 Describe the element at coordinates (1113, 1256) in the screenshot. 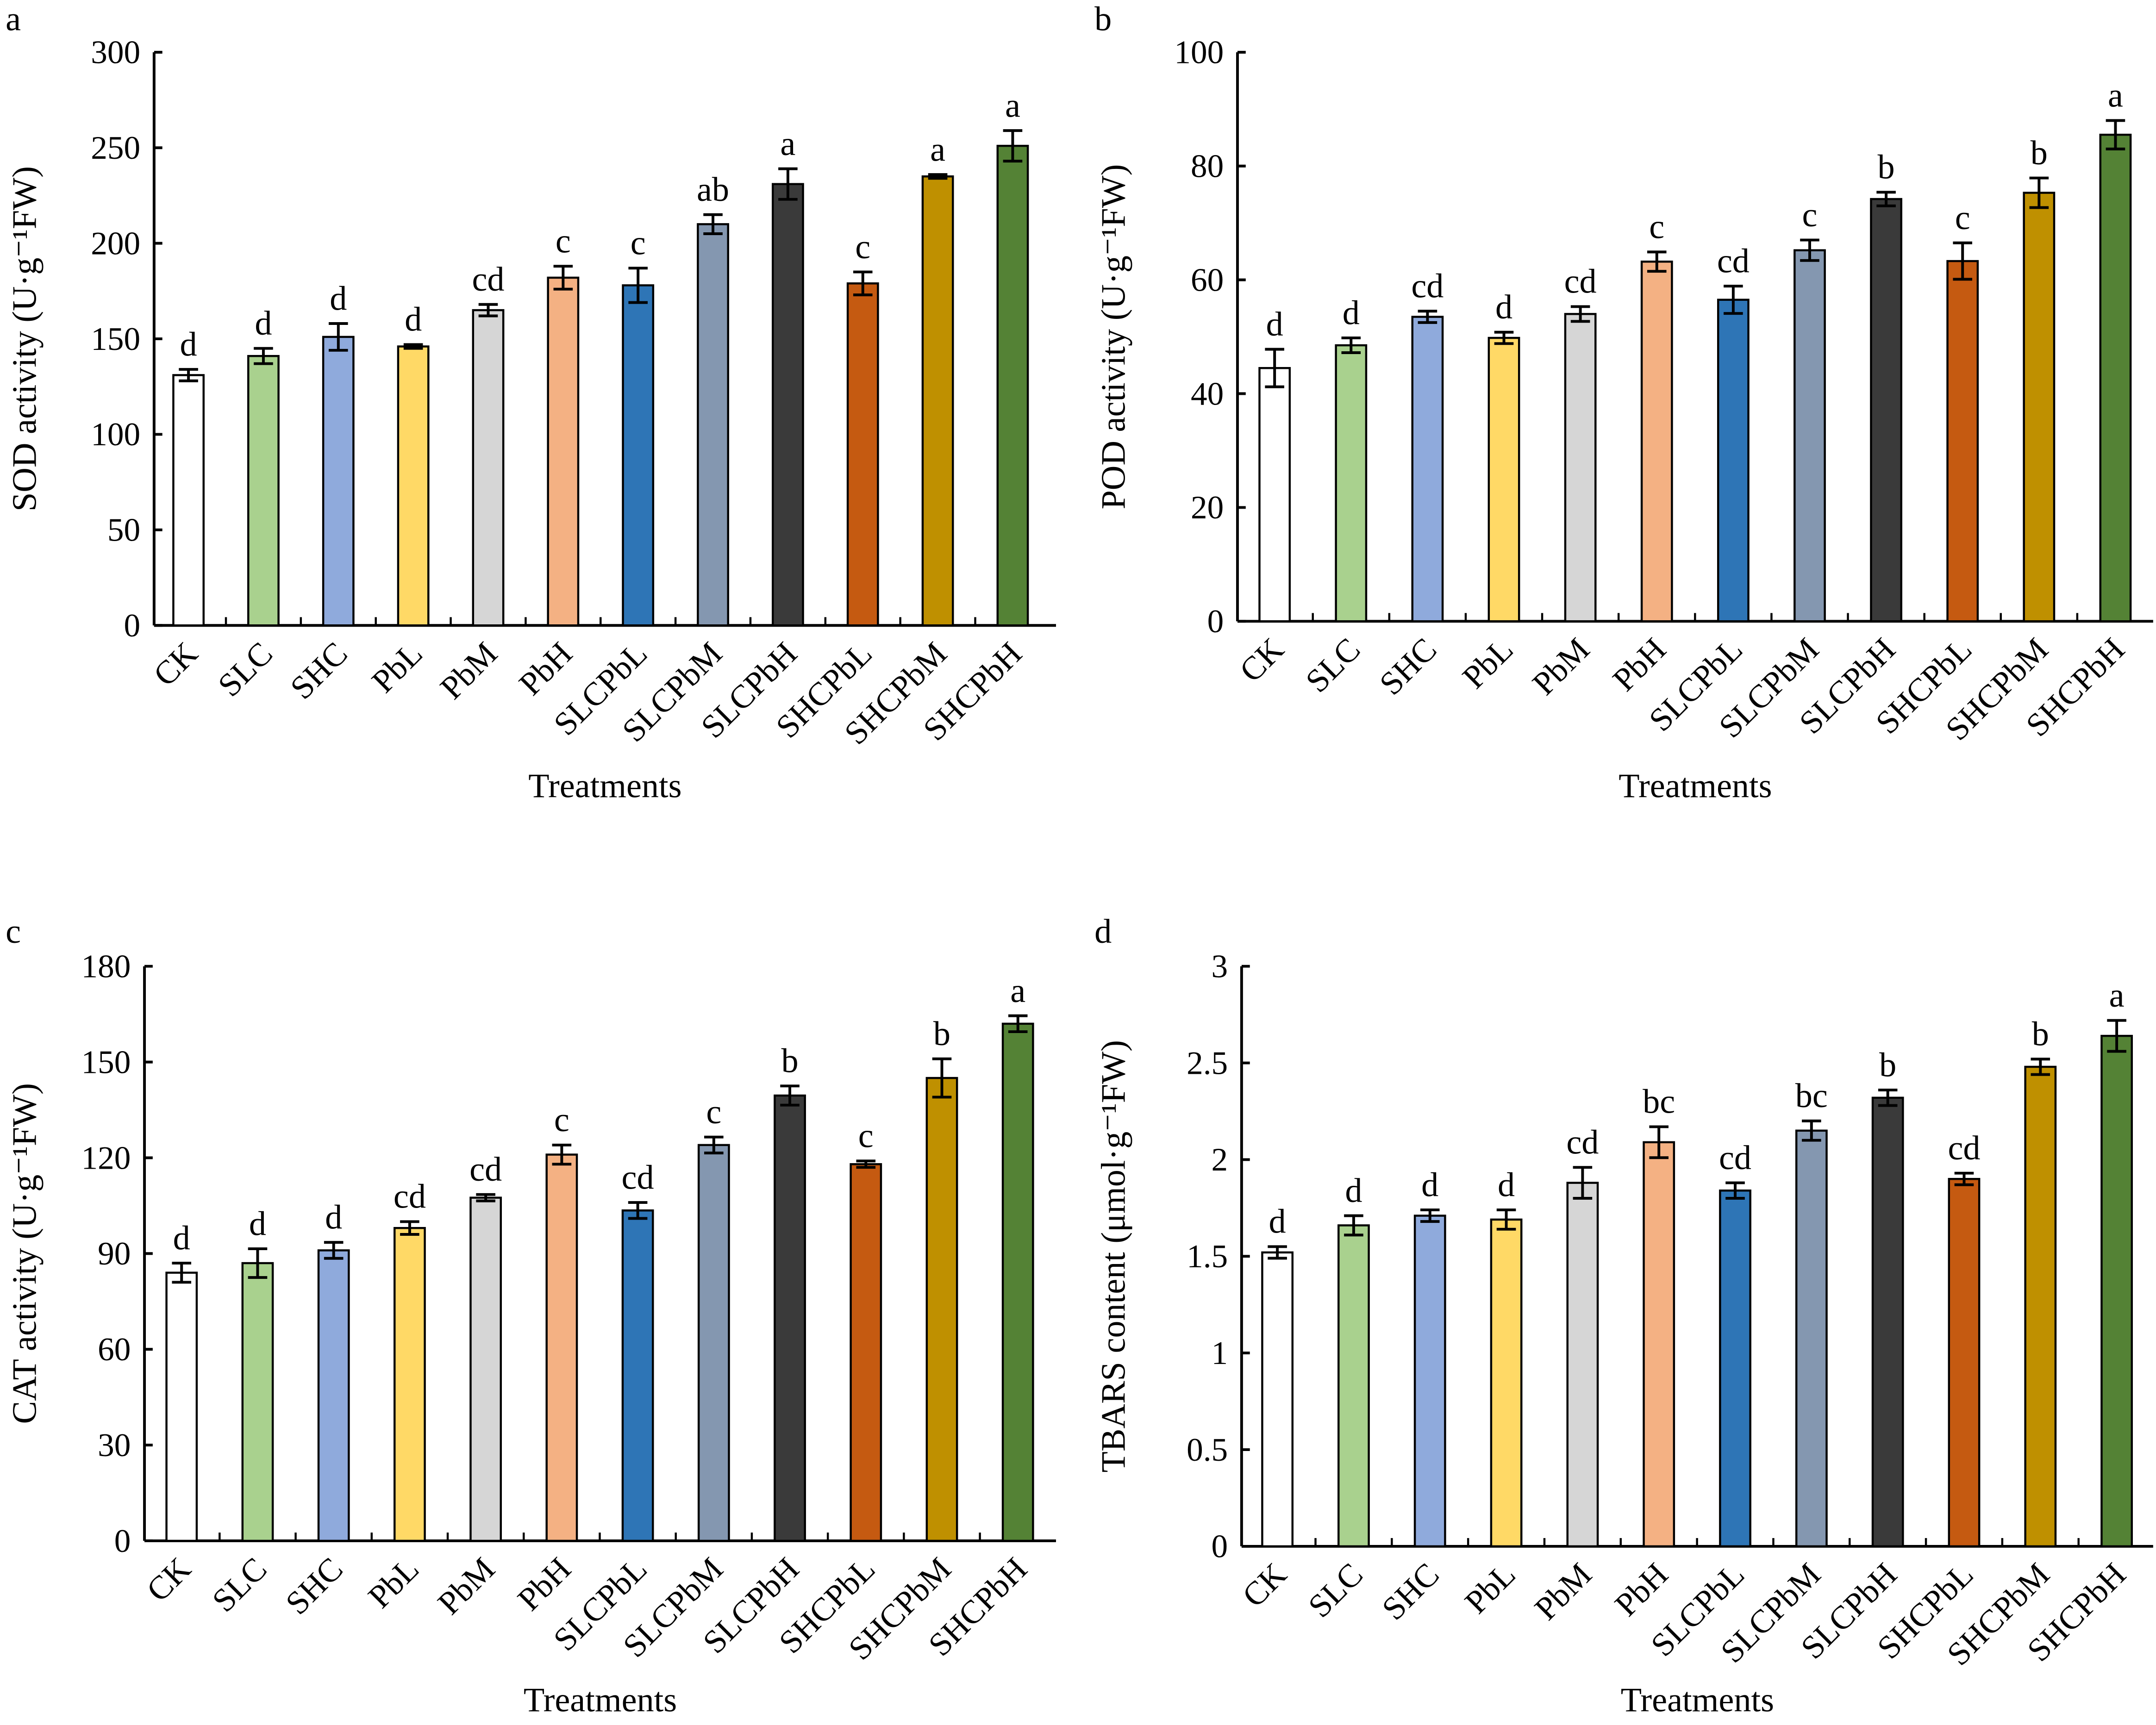

I see `y-axis-title: TBARS content (μmol·g⁻¹FW)` at that location.